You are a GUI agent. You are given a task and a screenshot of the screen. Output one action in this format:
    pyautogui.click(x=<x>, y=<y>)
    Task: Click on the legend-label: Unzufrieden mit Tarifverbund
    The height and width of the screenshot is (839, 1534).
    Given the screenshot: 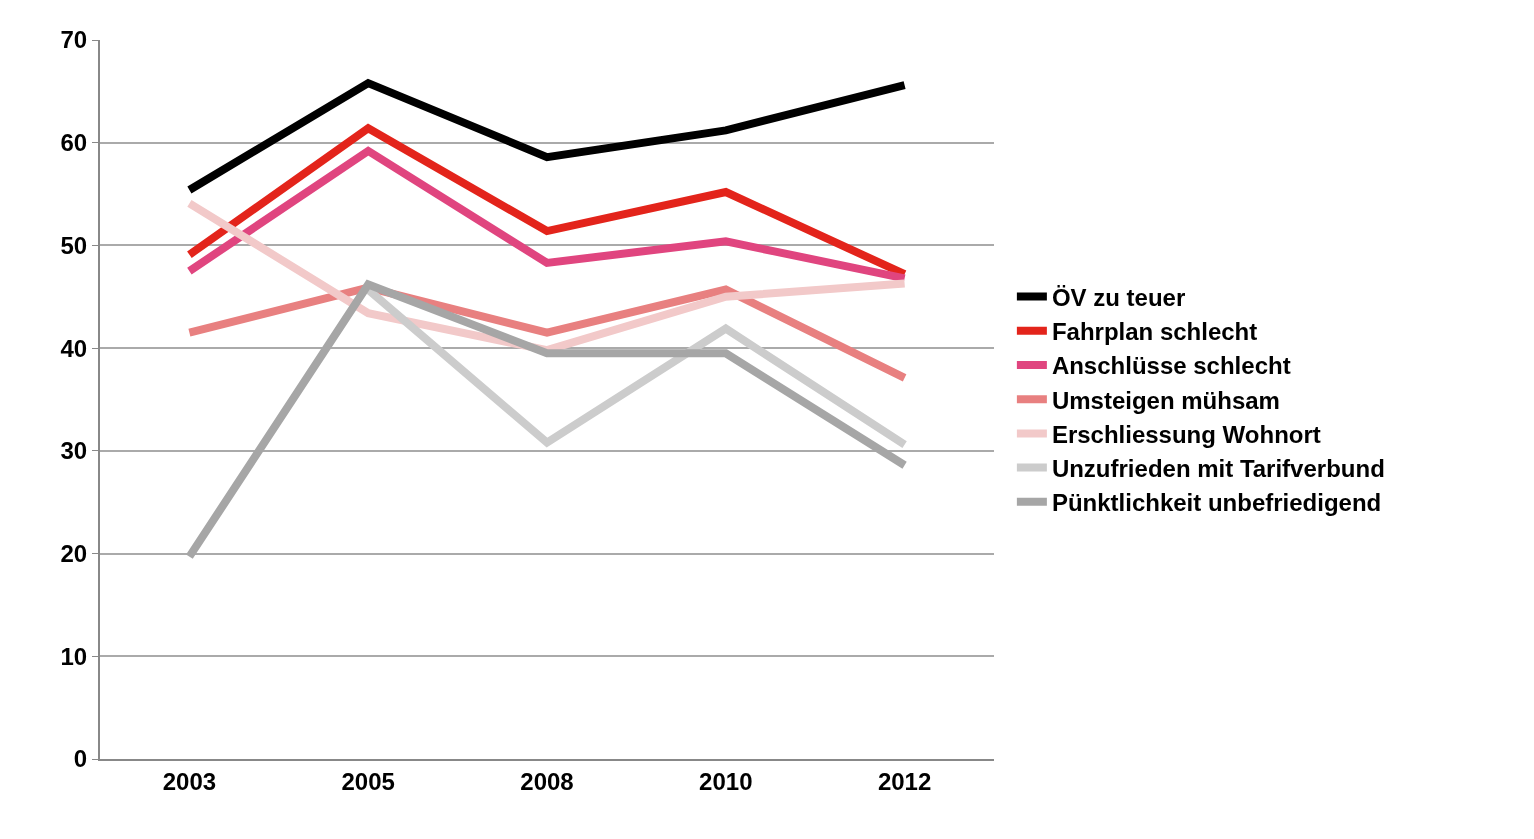 What is the action you would take?
    pyautogui.click(x=1218, y=468)
    